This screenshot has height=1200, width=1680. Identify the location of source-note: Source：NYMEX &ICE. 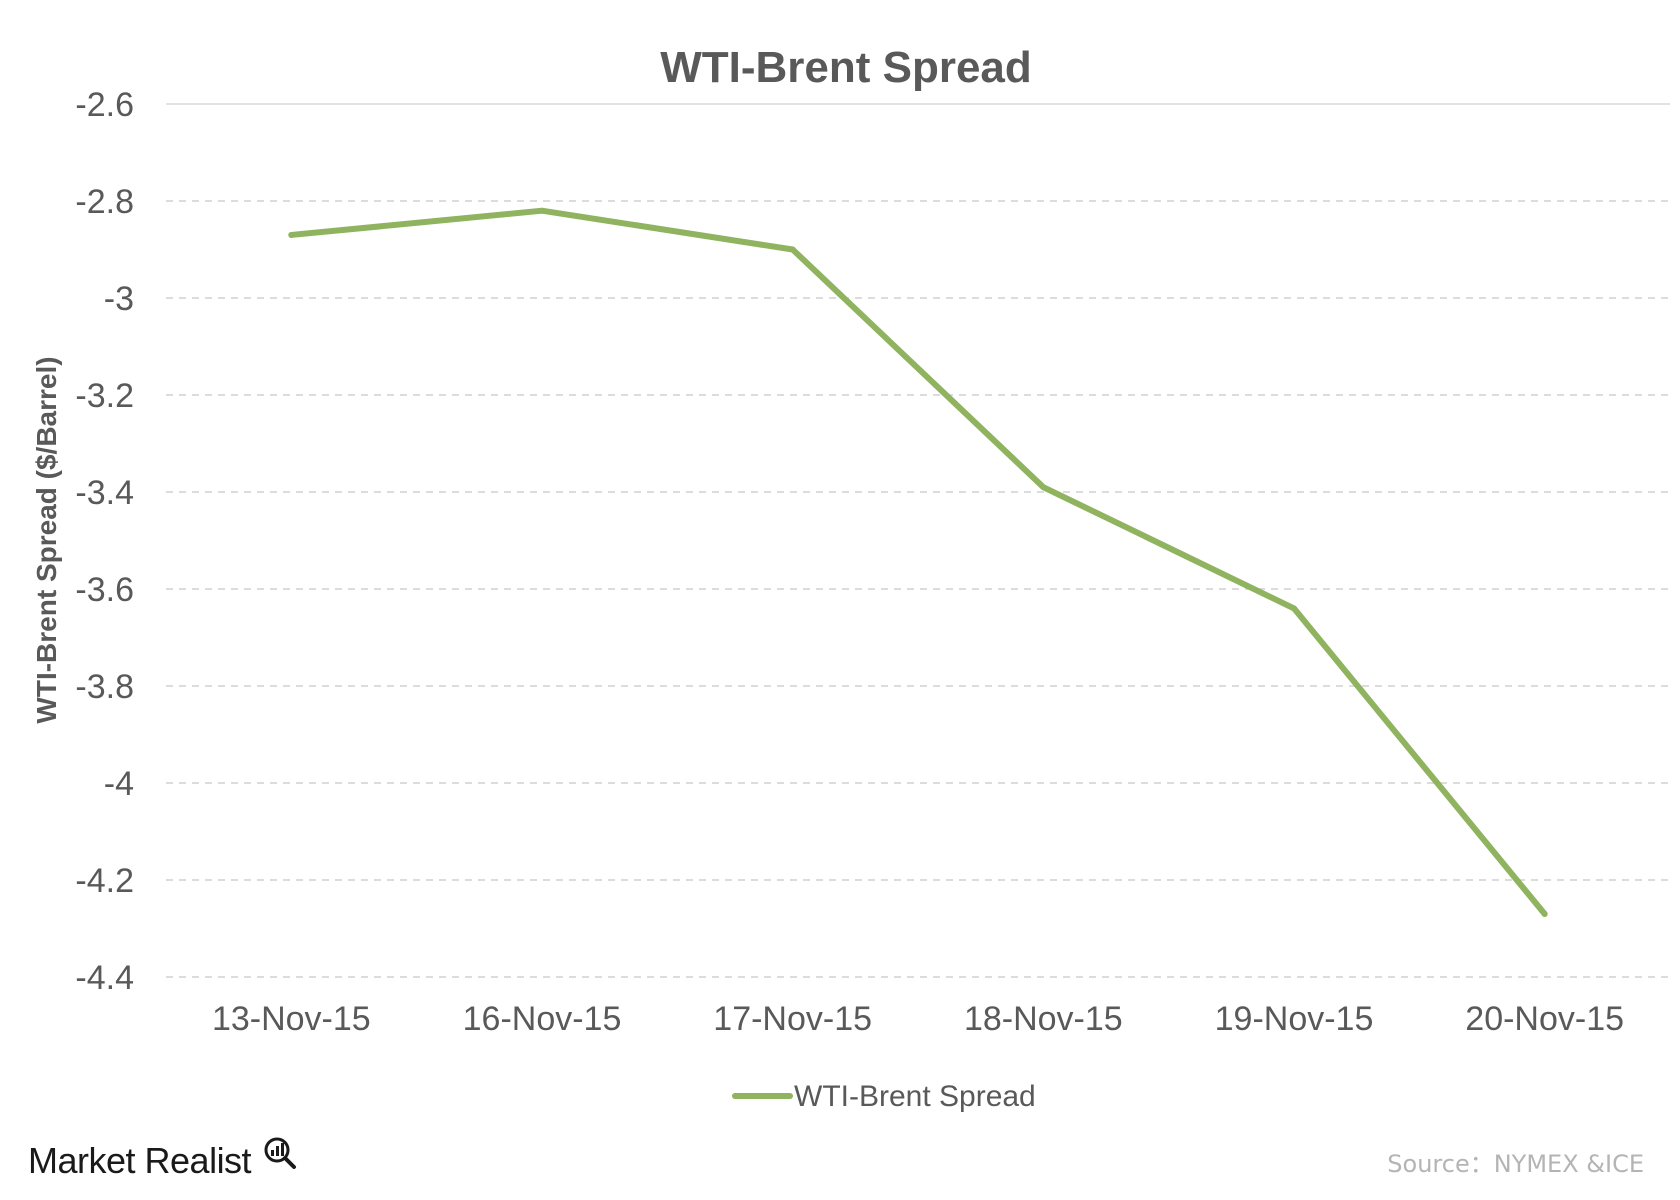
(1515, 1164).